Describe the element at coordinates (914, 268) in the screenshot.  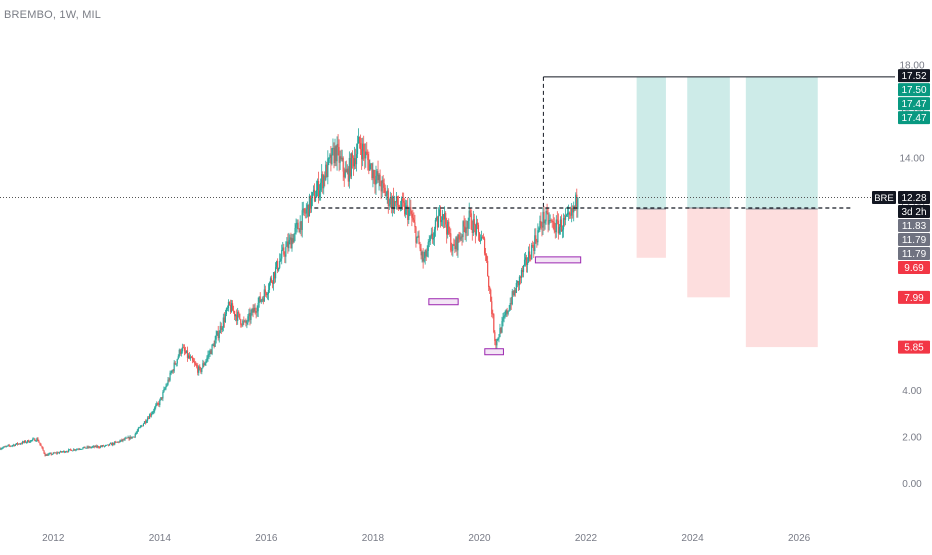
I see `price-label-text: 9.69` at that location.